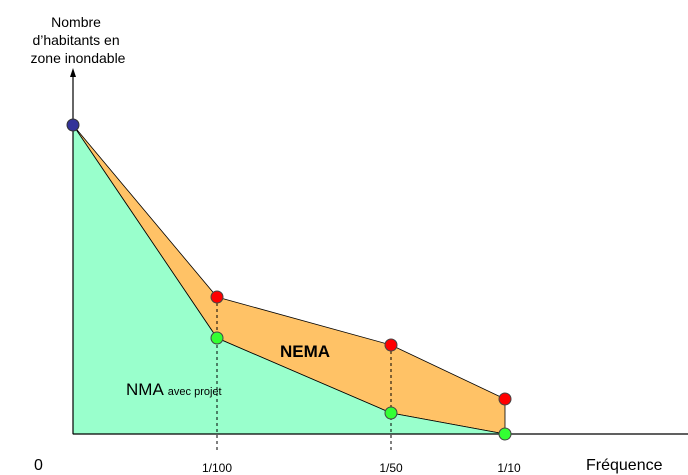 This screenshot has width=688, height=475. I want to click on y-axis-title-line-1: Nombre, so click(76, 22).